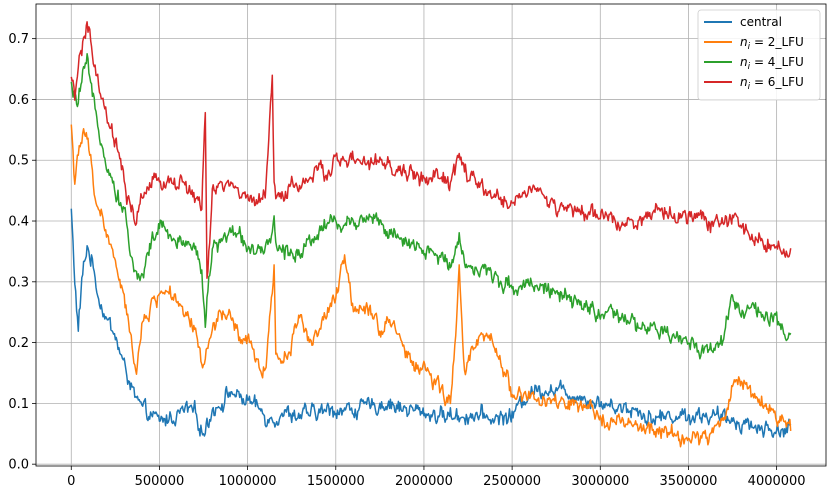 This screenshot has height=490, width=830. I want to click on legend-label: ni = 4_LFU, so click(772, 63).